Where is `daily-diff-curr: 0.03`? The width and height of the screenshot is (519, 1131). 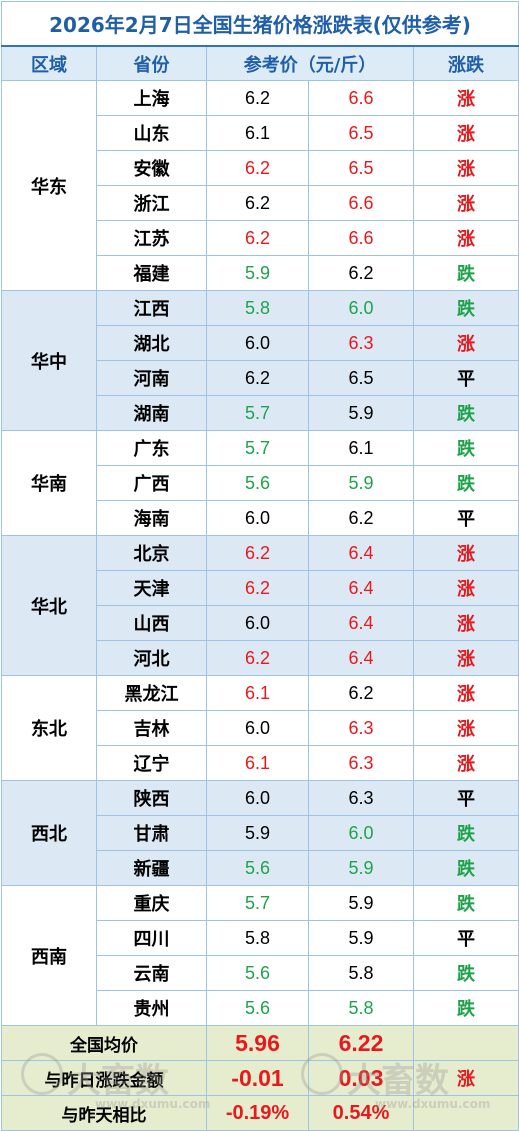 daily-diff-curr: 0.03 is located at coordinates (361, 1078).